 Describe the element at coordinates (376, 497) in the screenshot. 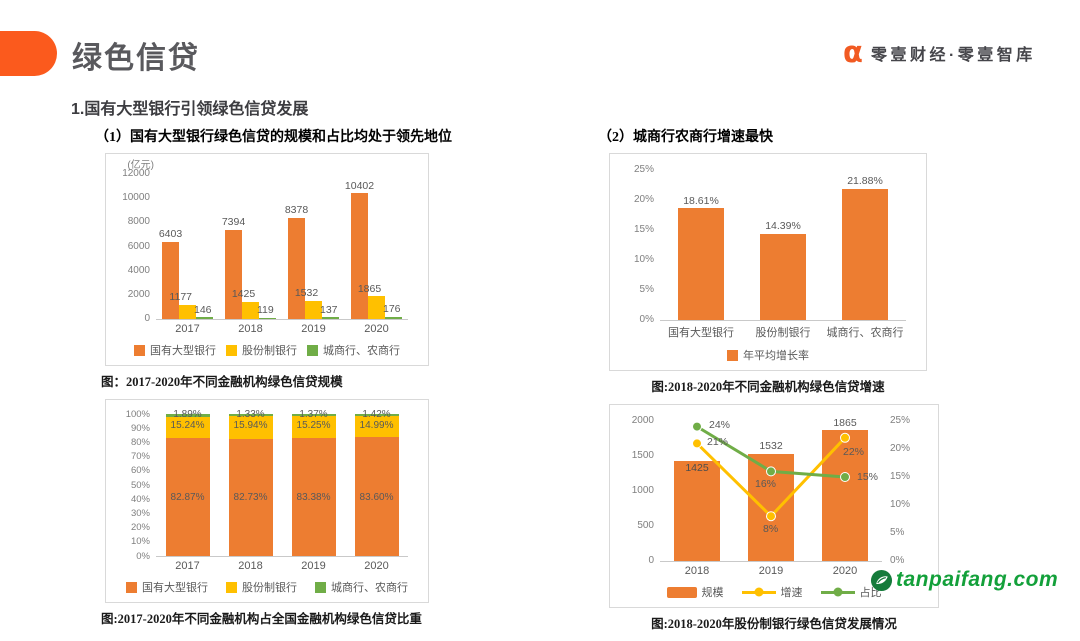

I see `segment-value-label: 83.60%` at that location.